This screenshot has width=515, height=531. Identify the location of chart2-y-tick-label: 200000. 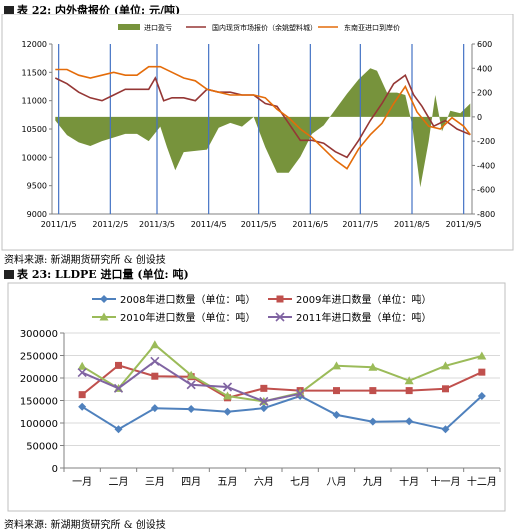
(39, 379).